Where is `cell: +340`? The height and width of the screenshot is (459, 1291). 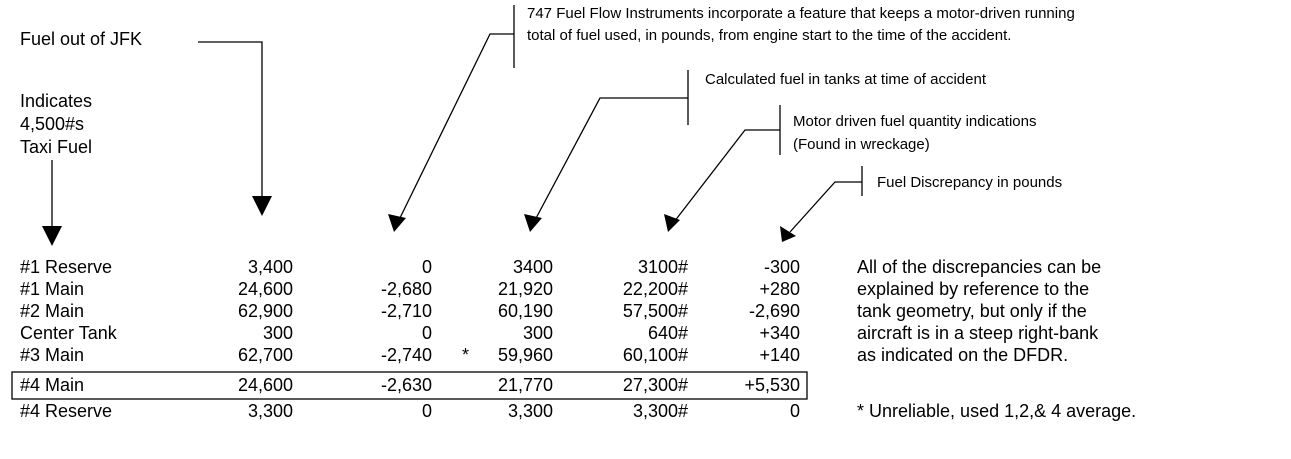
cell: +340 is located at coordinates (779, 333).